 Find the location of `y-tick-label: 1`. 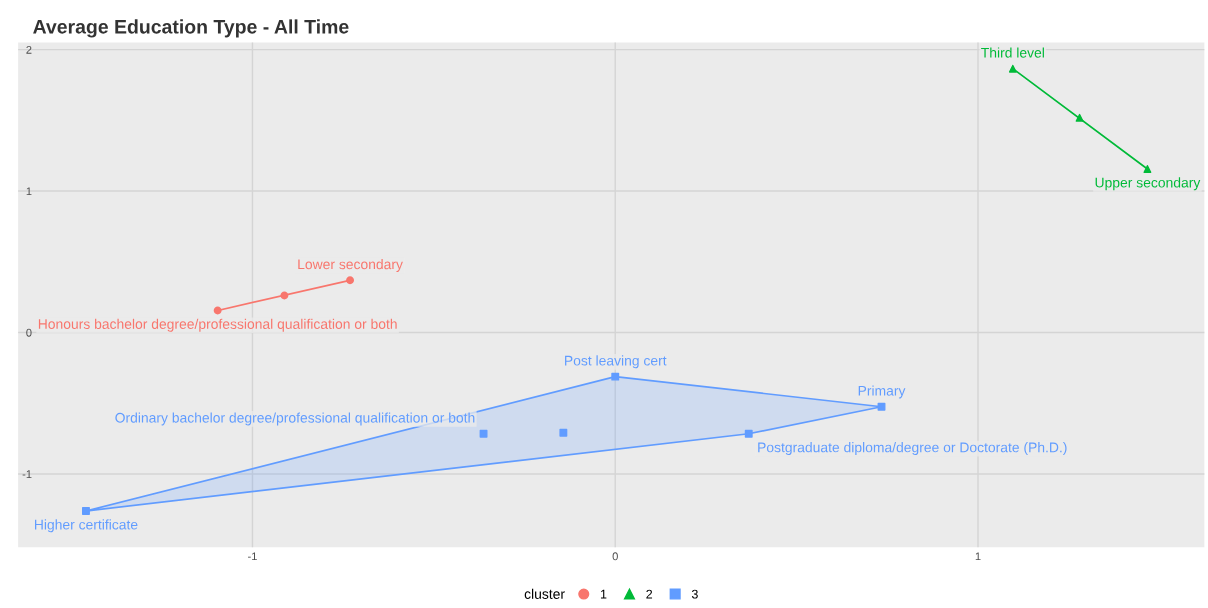

y-tick-label: 1 is located at coordinates (29, 191).